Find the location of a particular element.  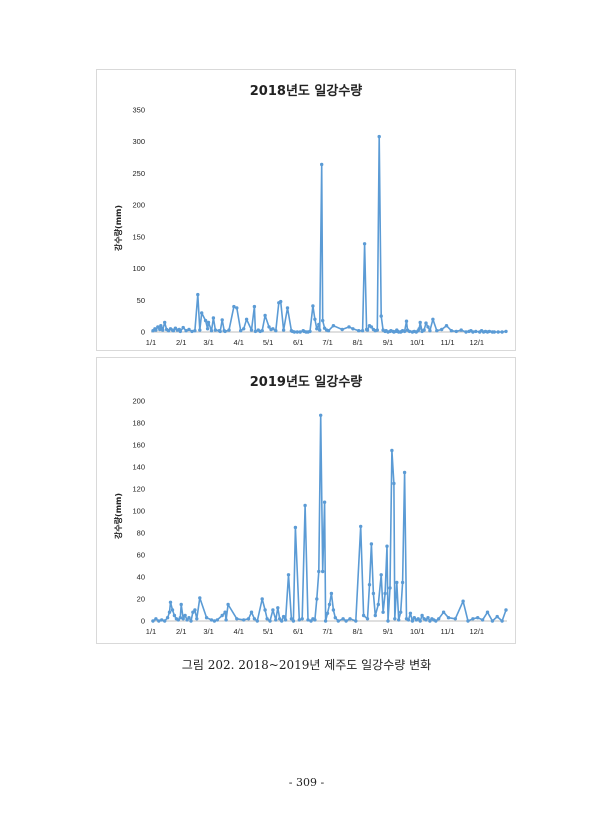

chart-2019-ytick-label: 120 is located at coordinates (138, 489).